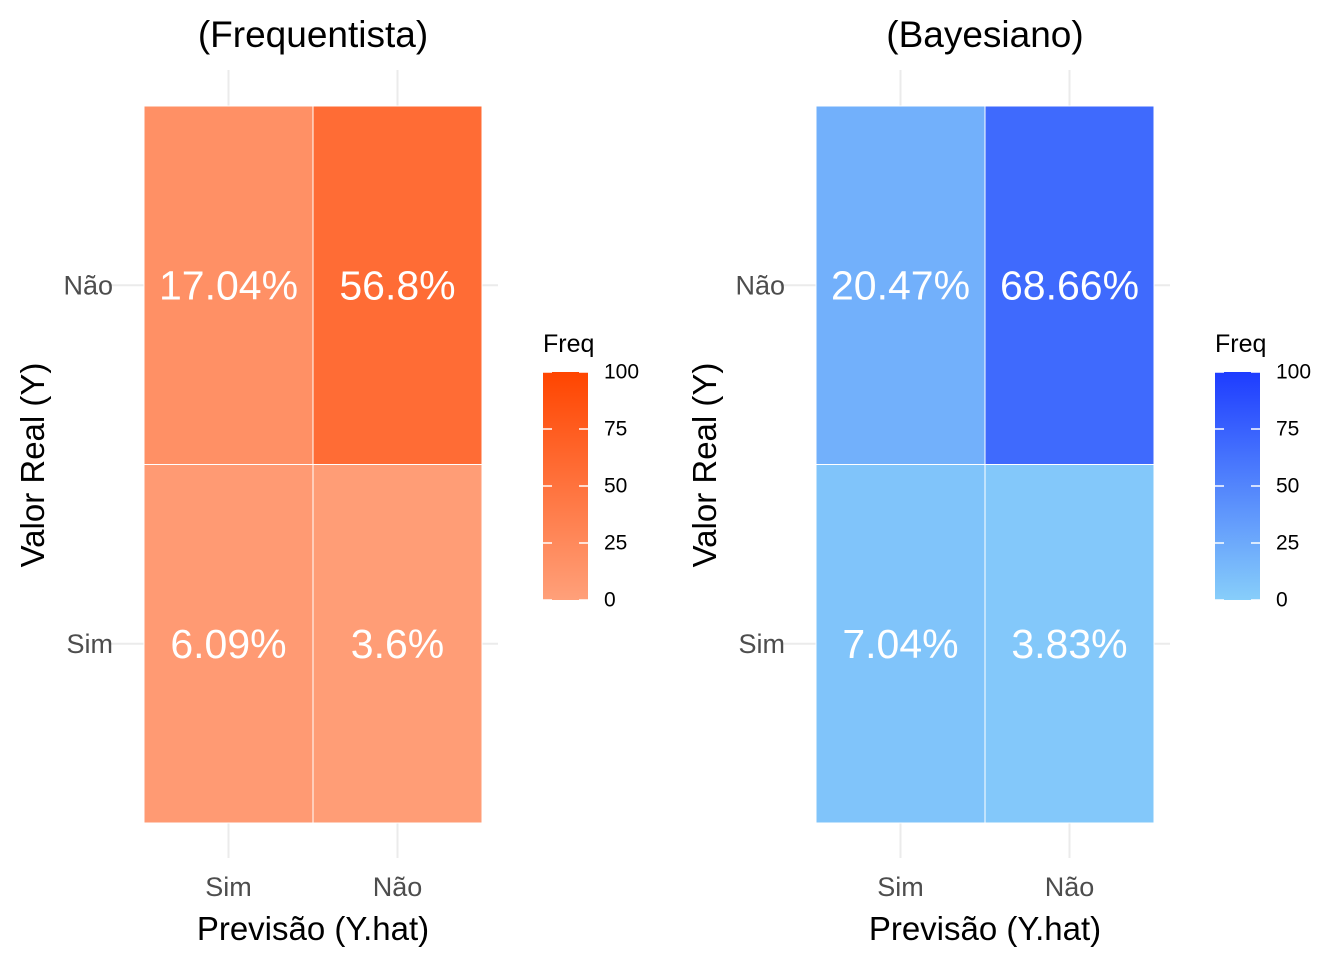  I want to click on cell-value-label: 68.66%, so click(1069, 285).